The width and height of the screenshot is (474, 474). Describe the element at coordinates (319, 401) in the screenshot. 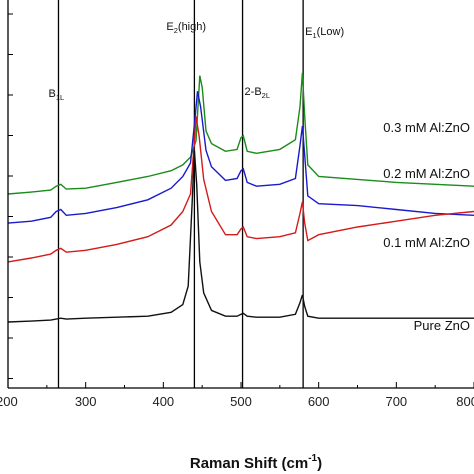

I see `x-tick-label: 600` at that location.